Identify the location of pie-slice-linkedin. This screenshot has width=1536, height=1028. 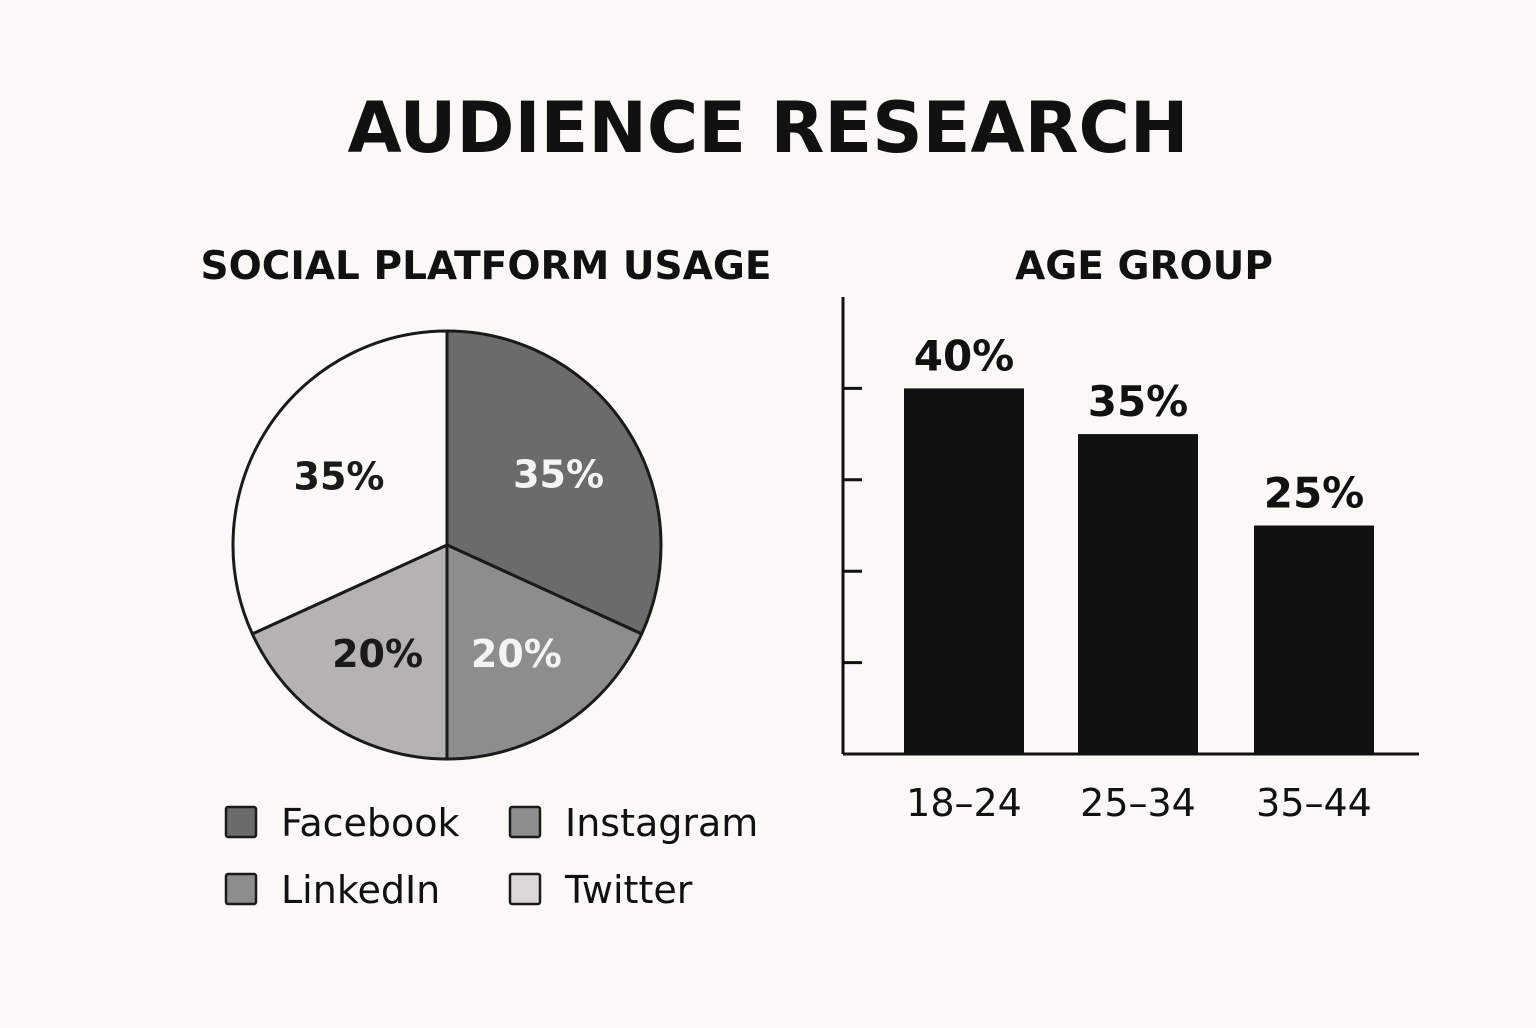
(349, 652).